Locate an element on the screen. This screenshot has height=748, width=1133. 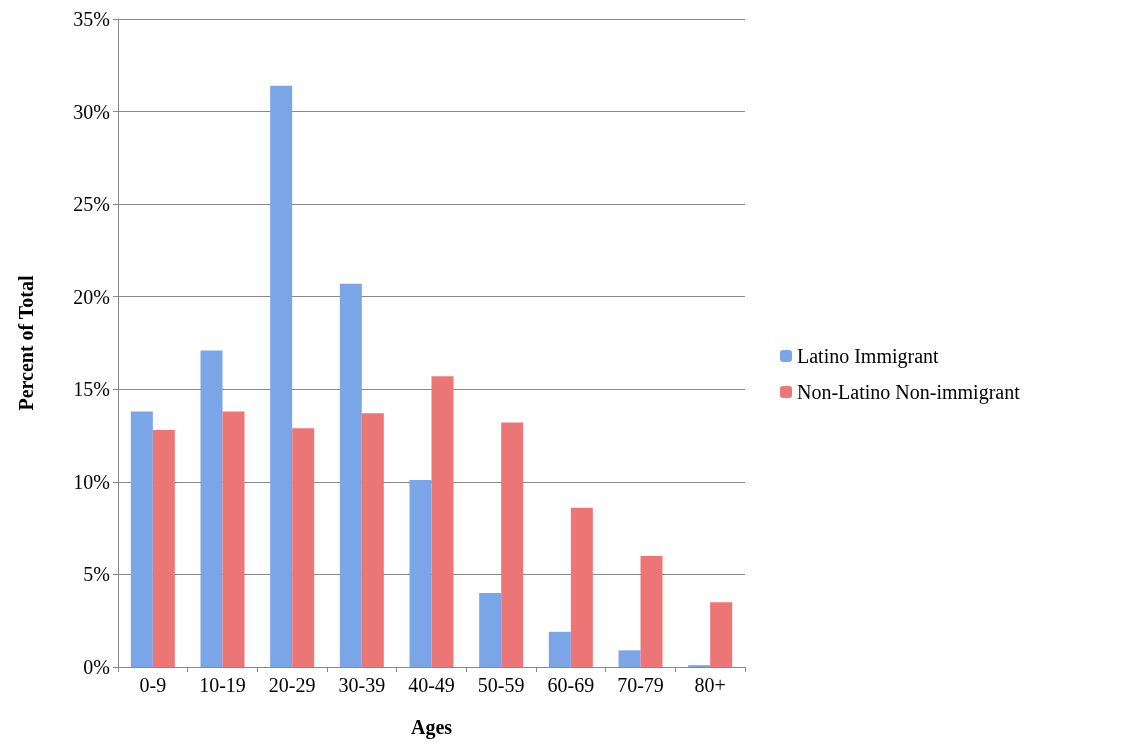
x-tick-label: 20-29 is located at coordinates (292, 685).